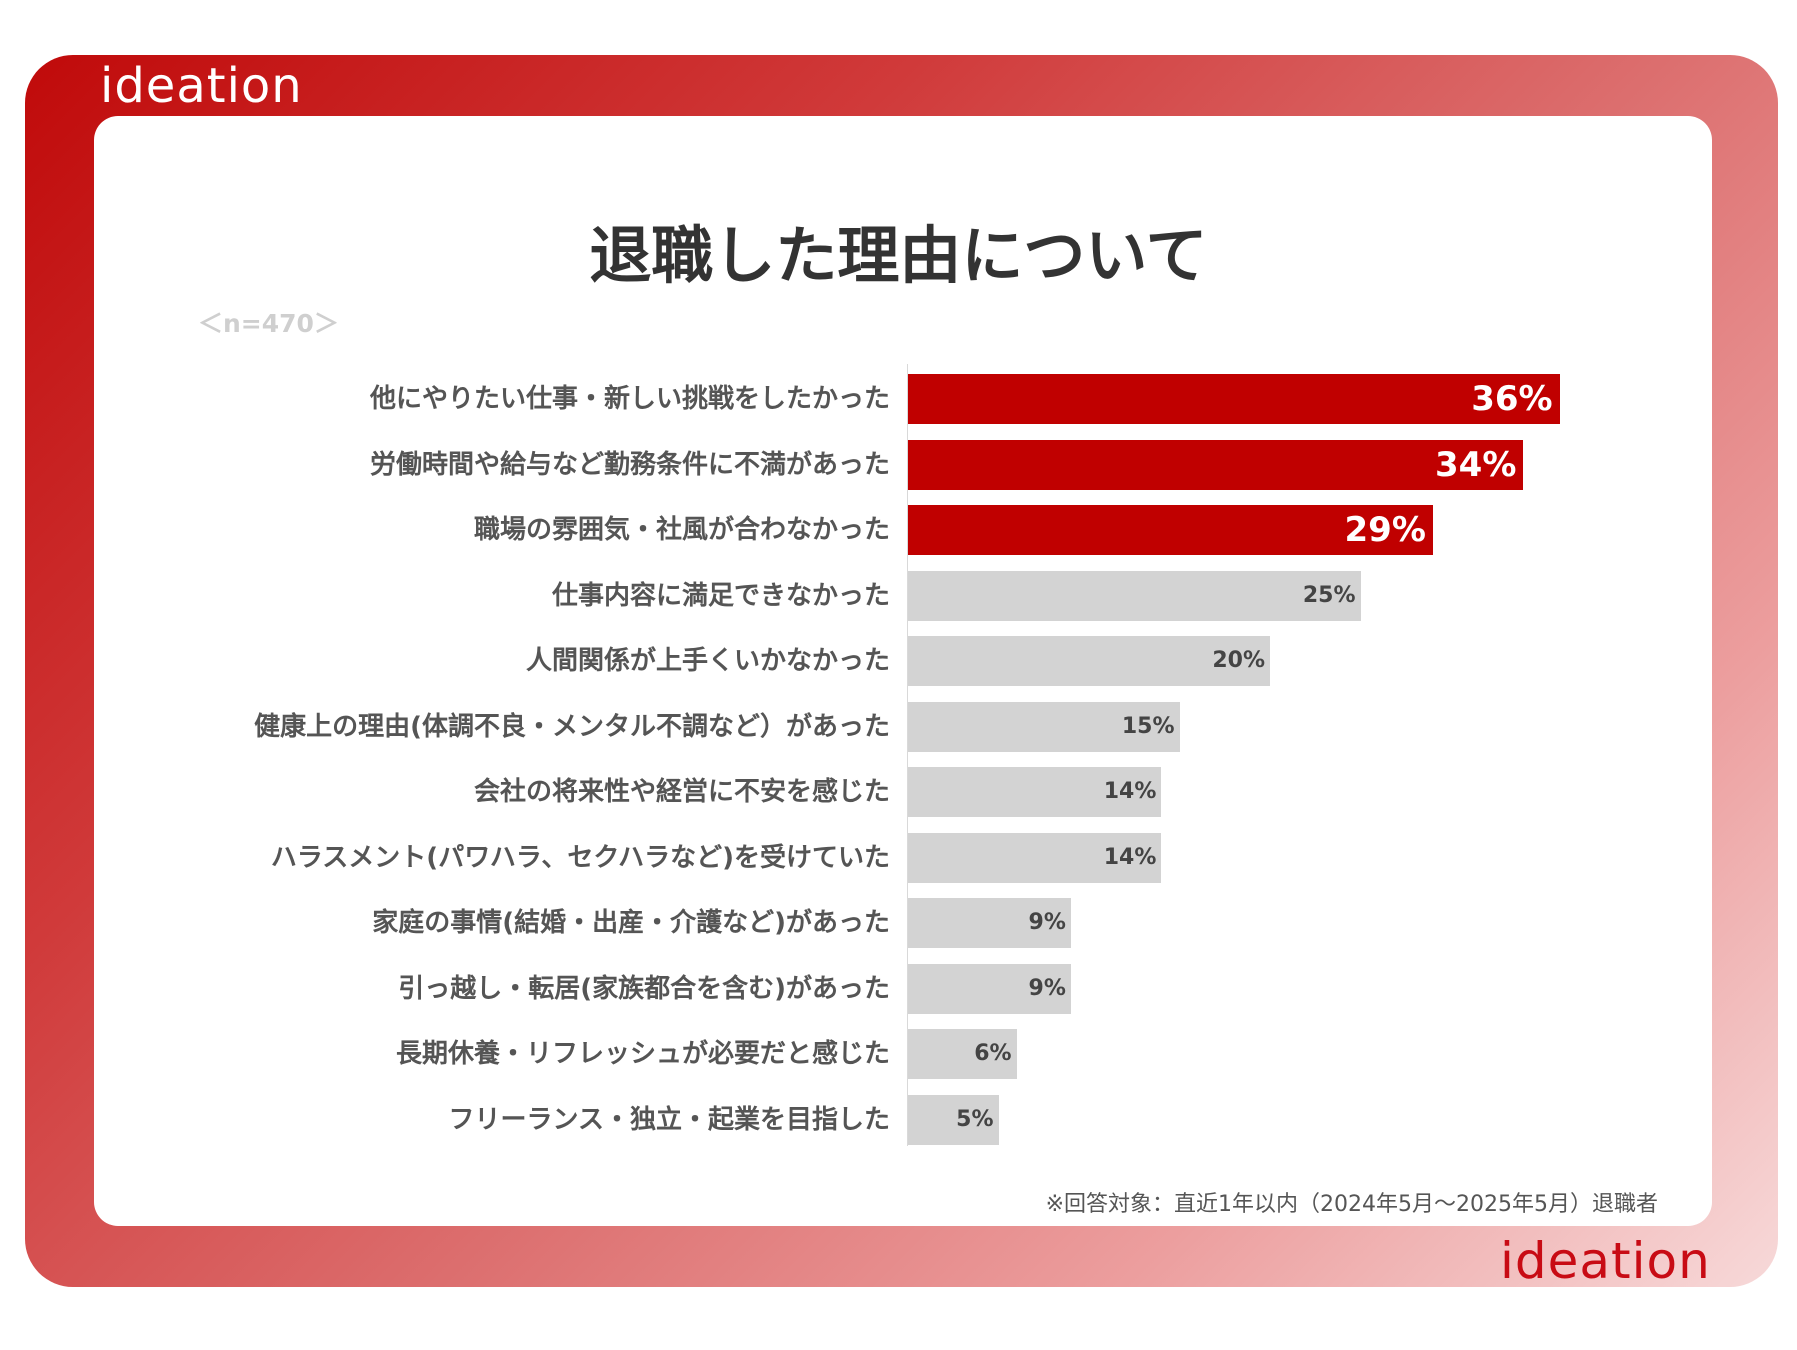 The image size is (1797, 1350). I want to click on category-label: 長期休養・リフレッシュが必要だと感じた, so click(642, 1054).